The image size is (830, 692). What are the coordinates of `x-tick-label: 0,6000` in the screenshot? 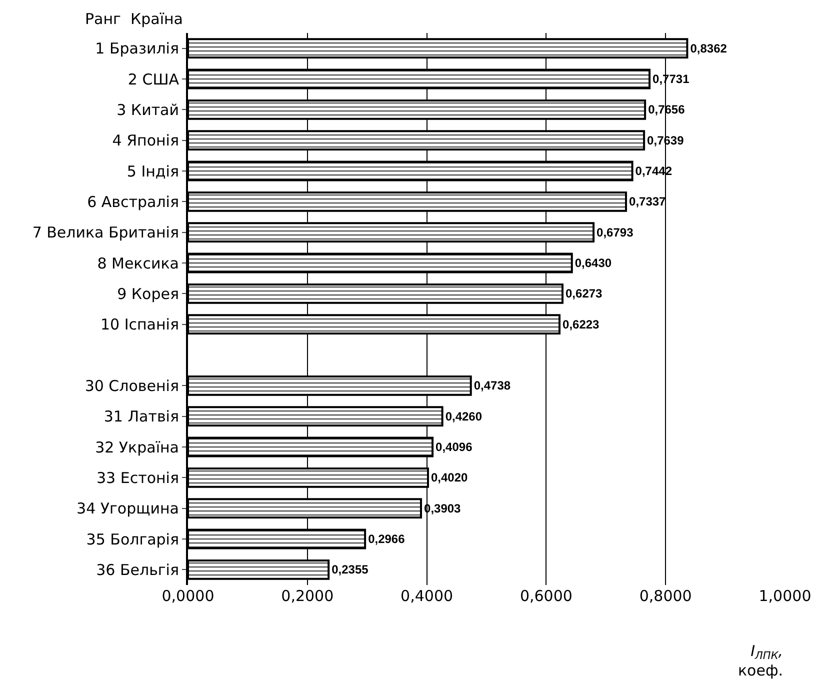 It's located at (546, 596).